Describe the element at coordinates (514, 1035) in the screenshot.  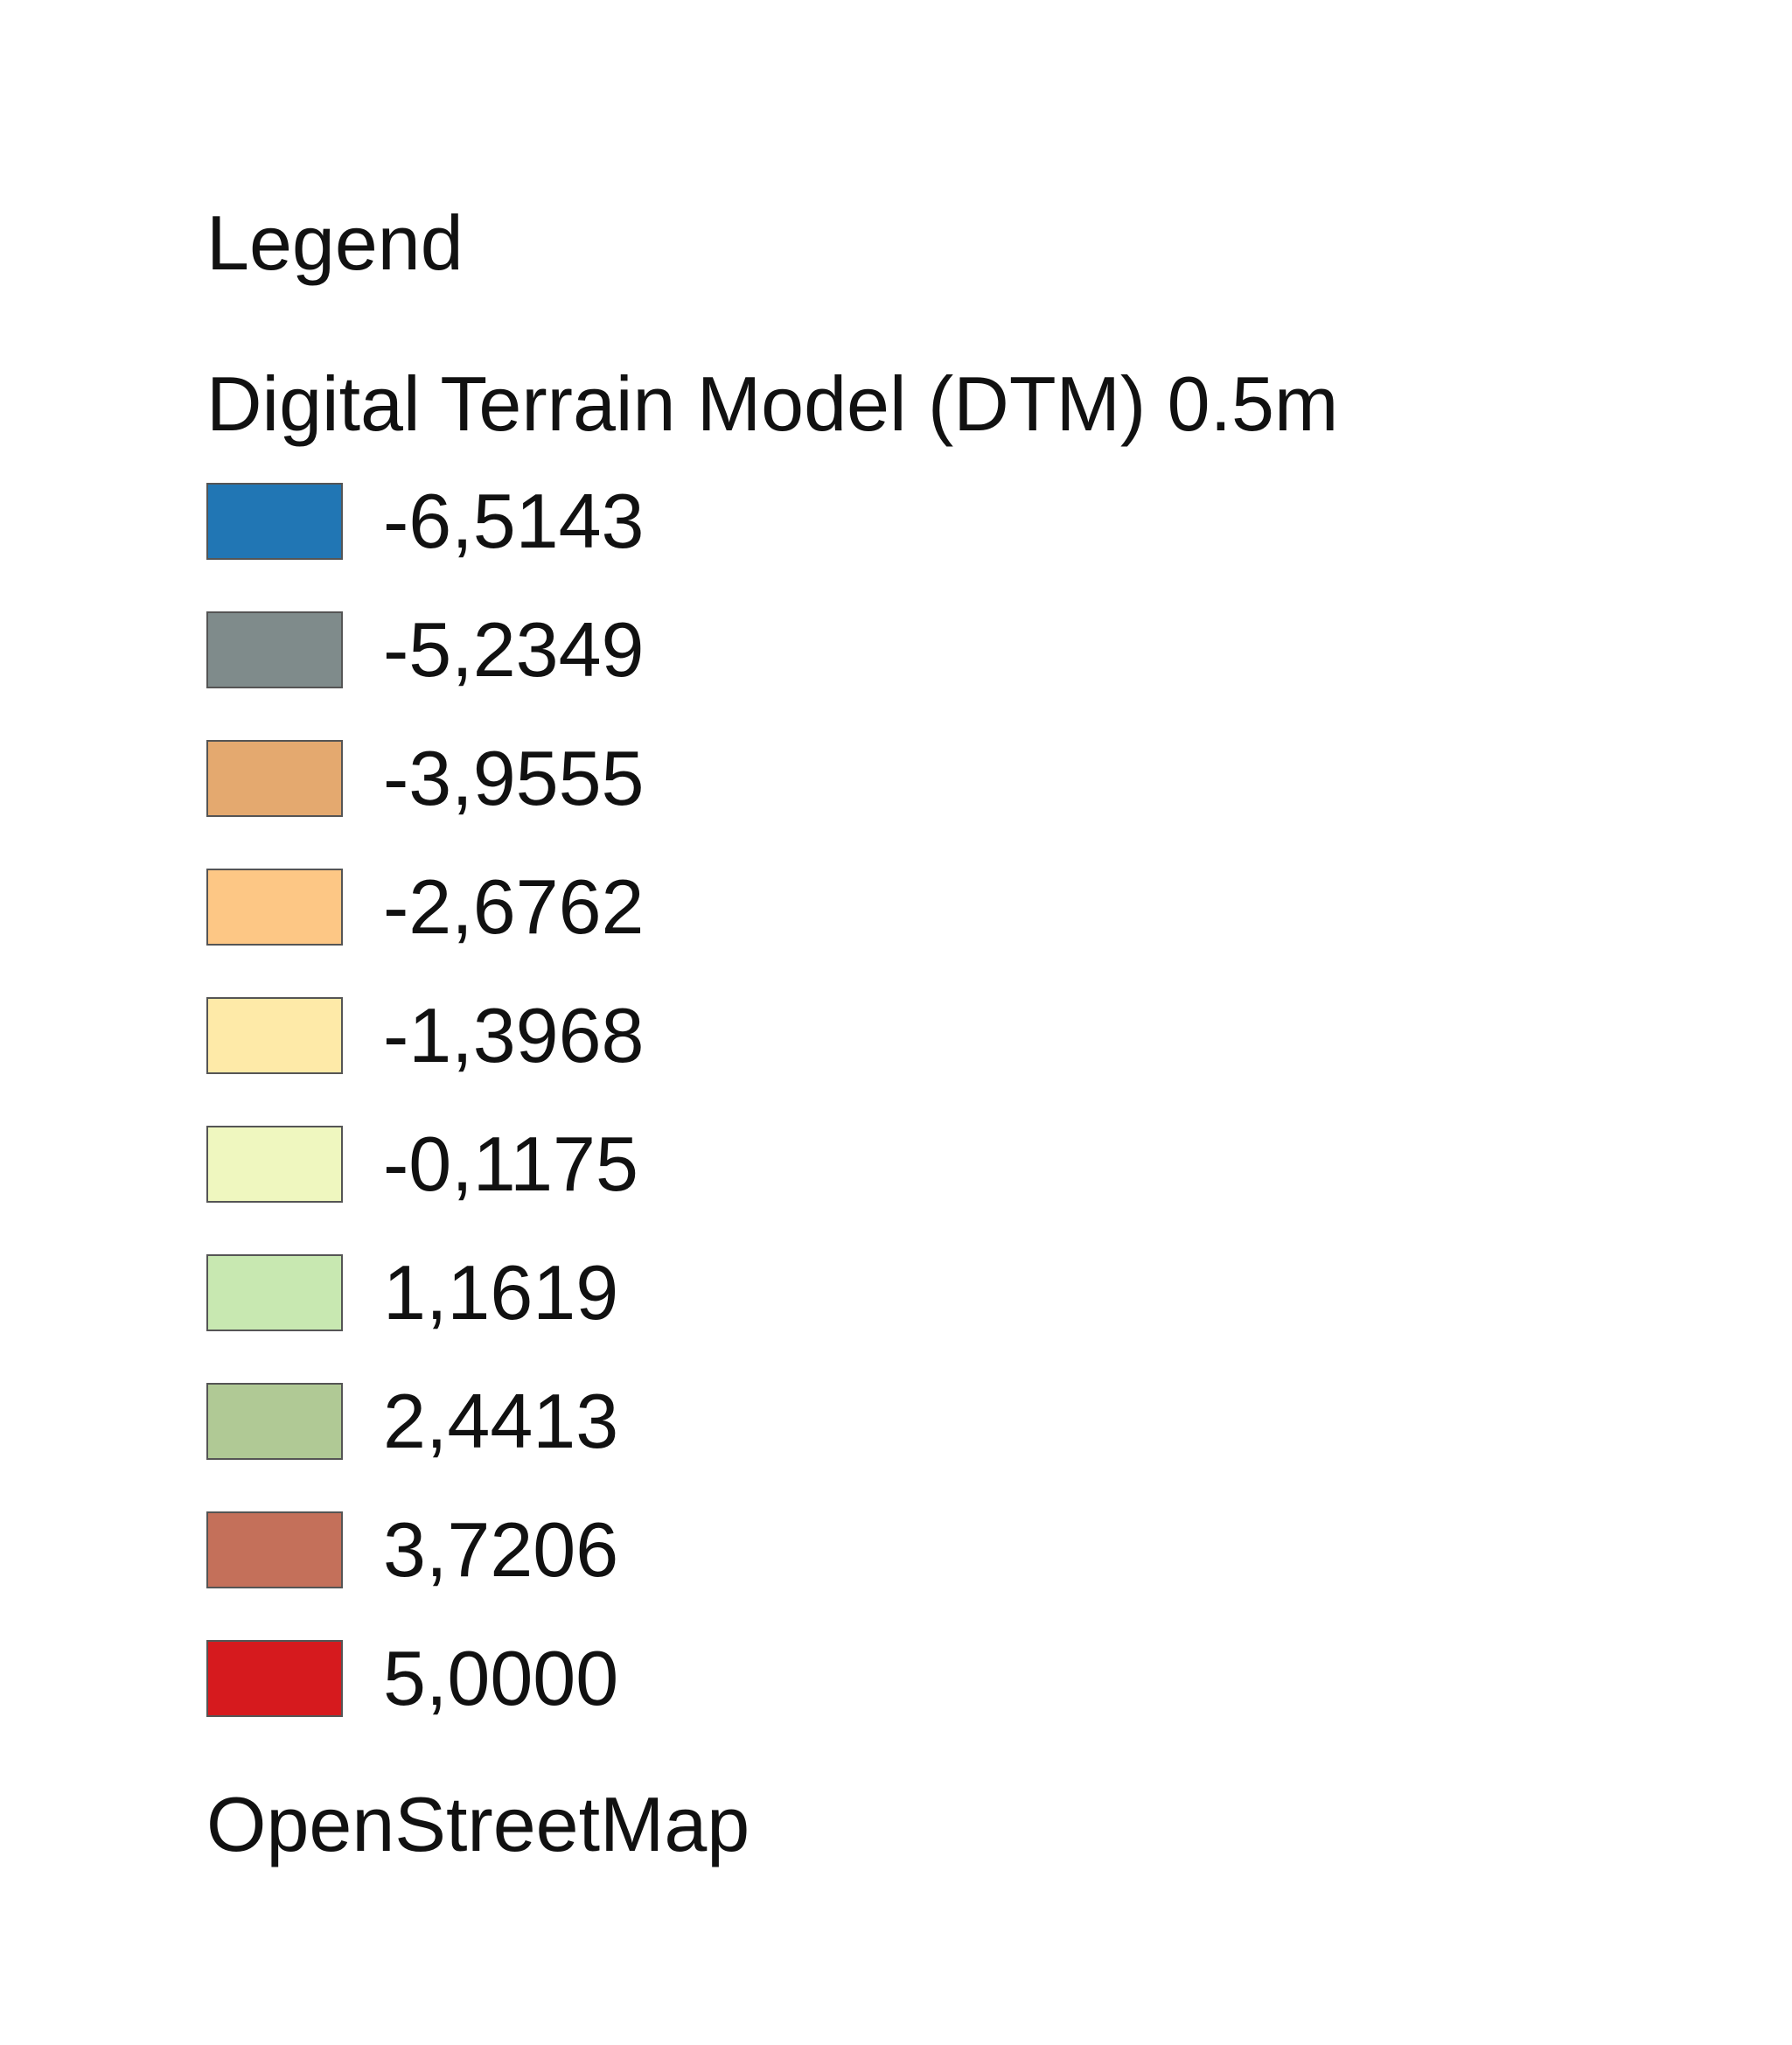
I see `class-value: -1,3968` at that location.